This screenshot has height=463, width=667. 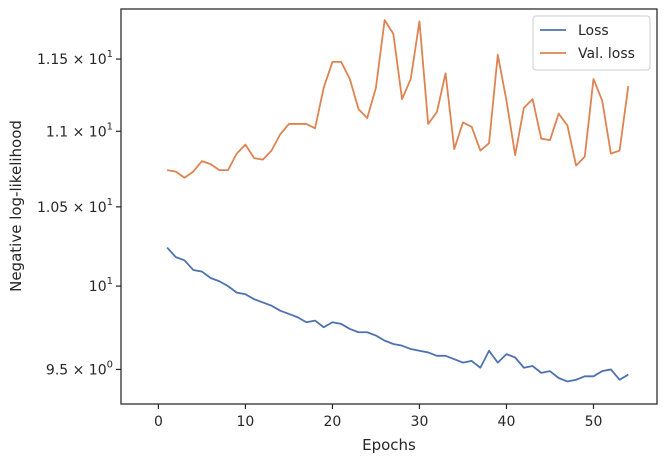 What do you see at coordinates (389, 445) in the screenshot?
I see `x-axis-label: Epochs` at bounding box center [389, 445].